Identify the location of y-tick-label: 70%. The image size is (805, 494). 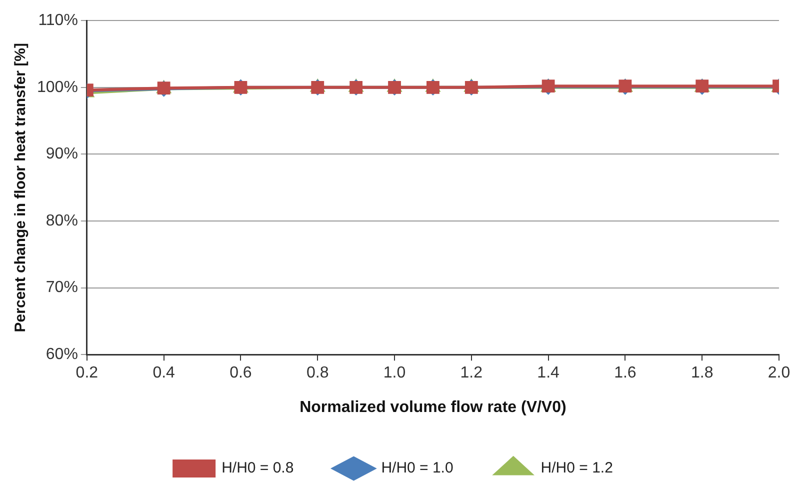
(62, 287).